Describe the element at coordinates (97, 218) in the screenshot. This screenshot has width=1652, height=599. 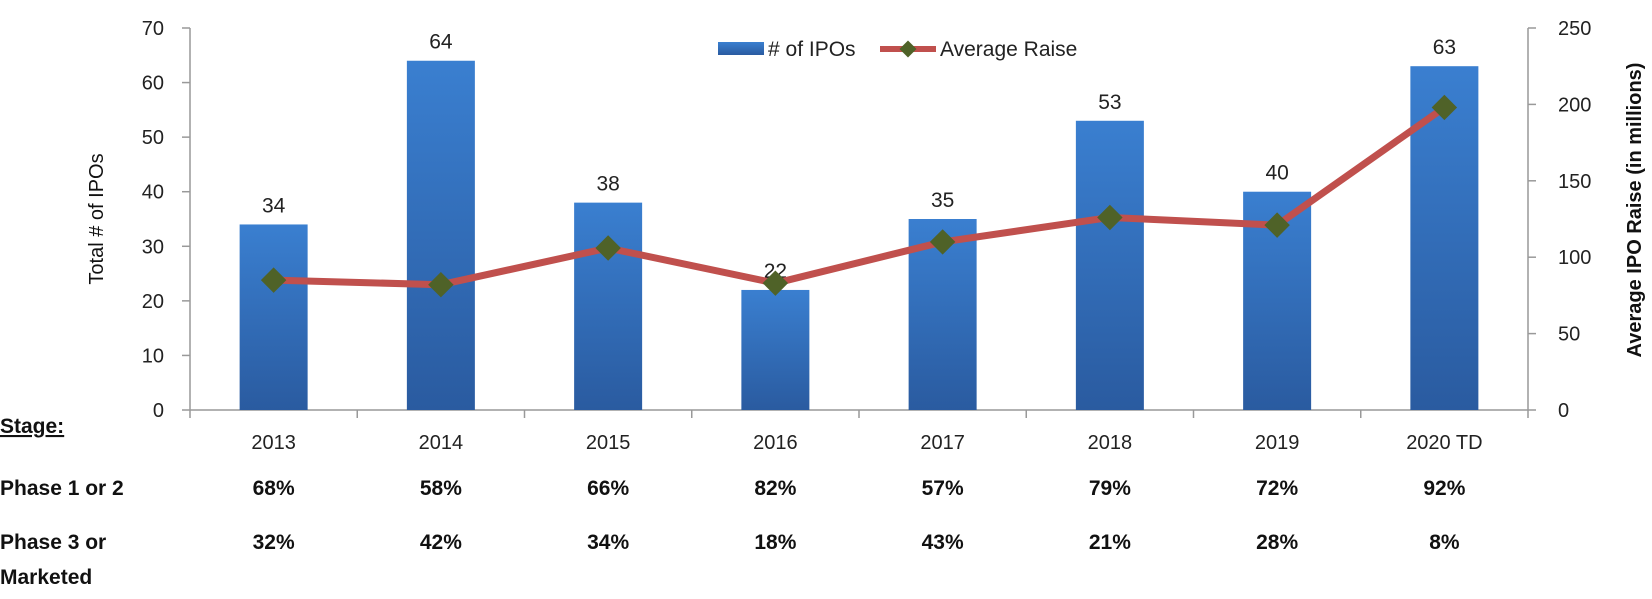
I see `y-axis-title: Total # of IPOs` at that location.